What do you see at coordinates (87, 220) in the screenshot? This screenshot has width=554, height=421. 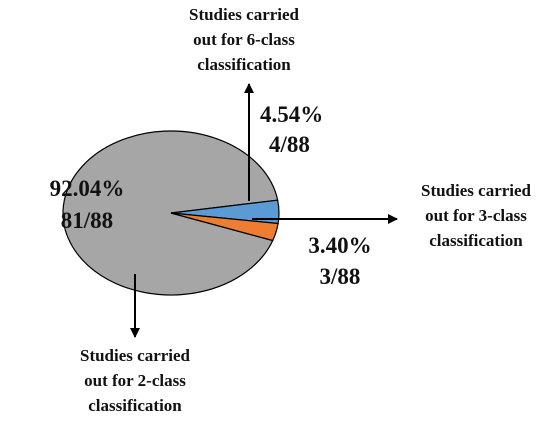 I see `fraction-label-2-class: 81/88` at bounding box center [87, 220].